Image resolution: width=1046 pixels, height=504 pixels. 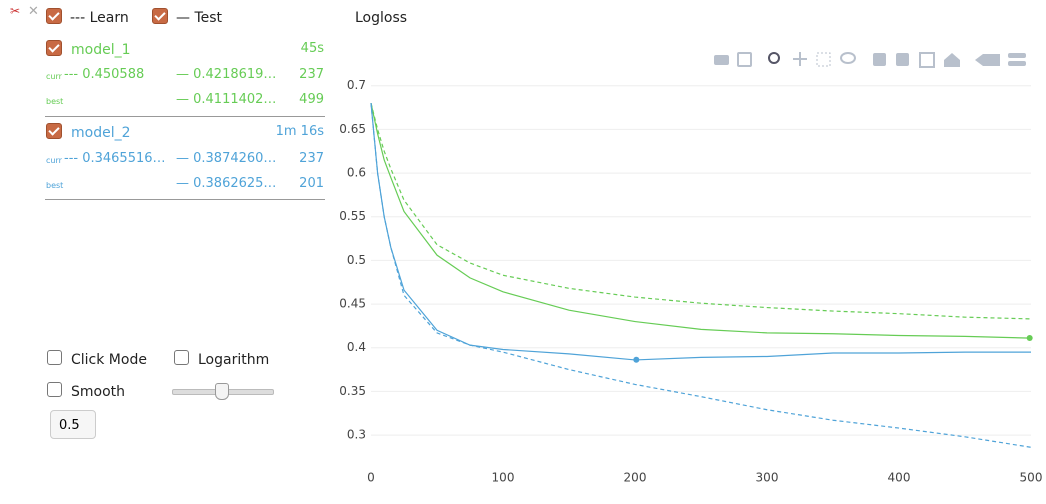 What do you see at coordinates (767, 478) in the screenshot?
I see `x-tick-label: 300` at bounding box center [767, 478].